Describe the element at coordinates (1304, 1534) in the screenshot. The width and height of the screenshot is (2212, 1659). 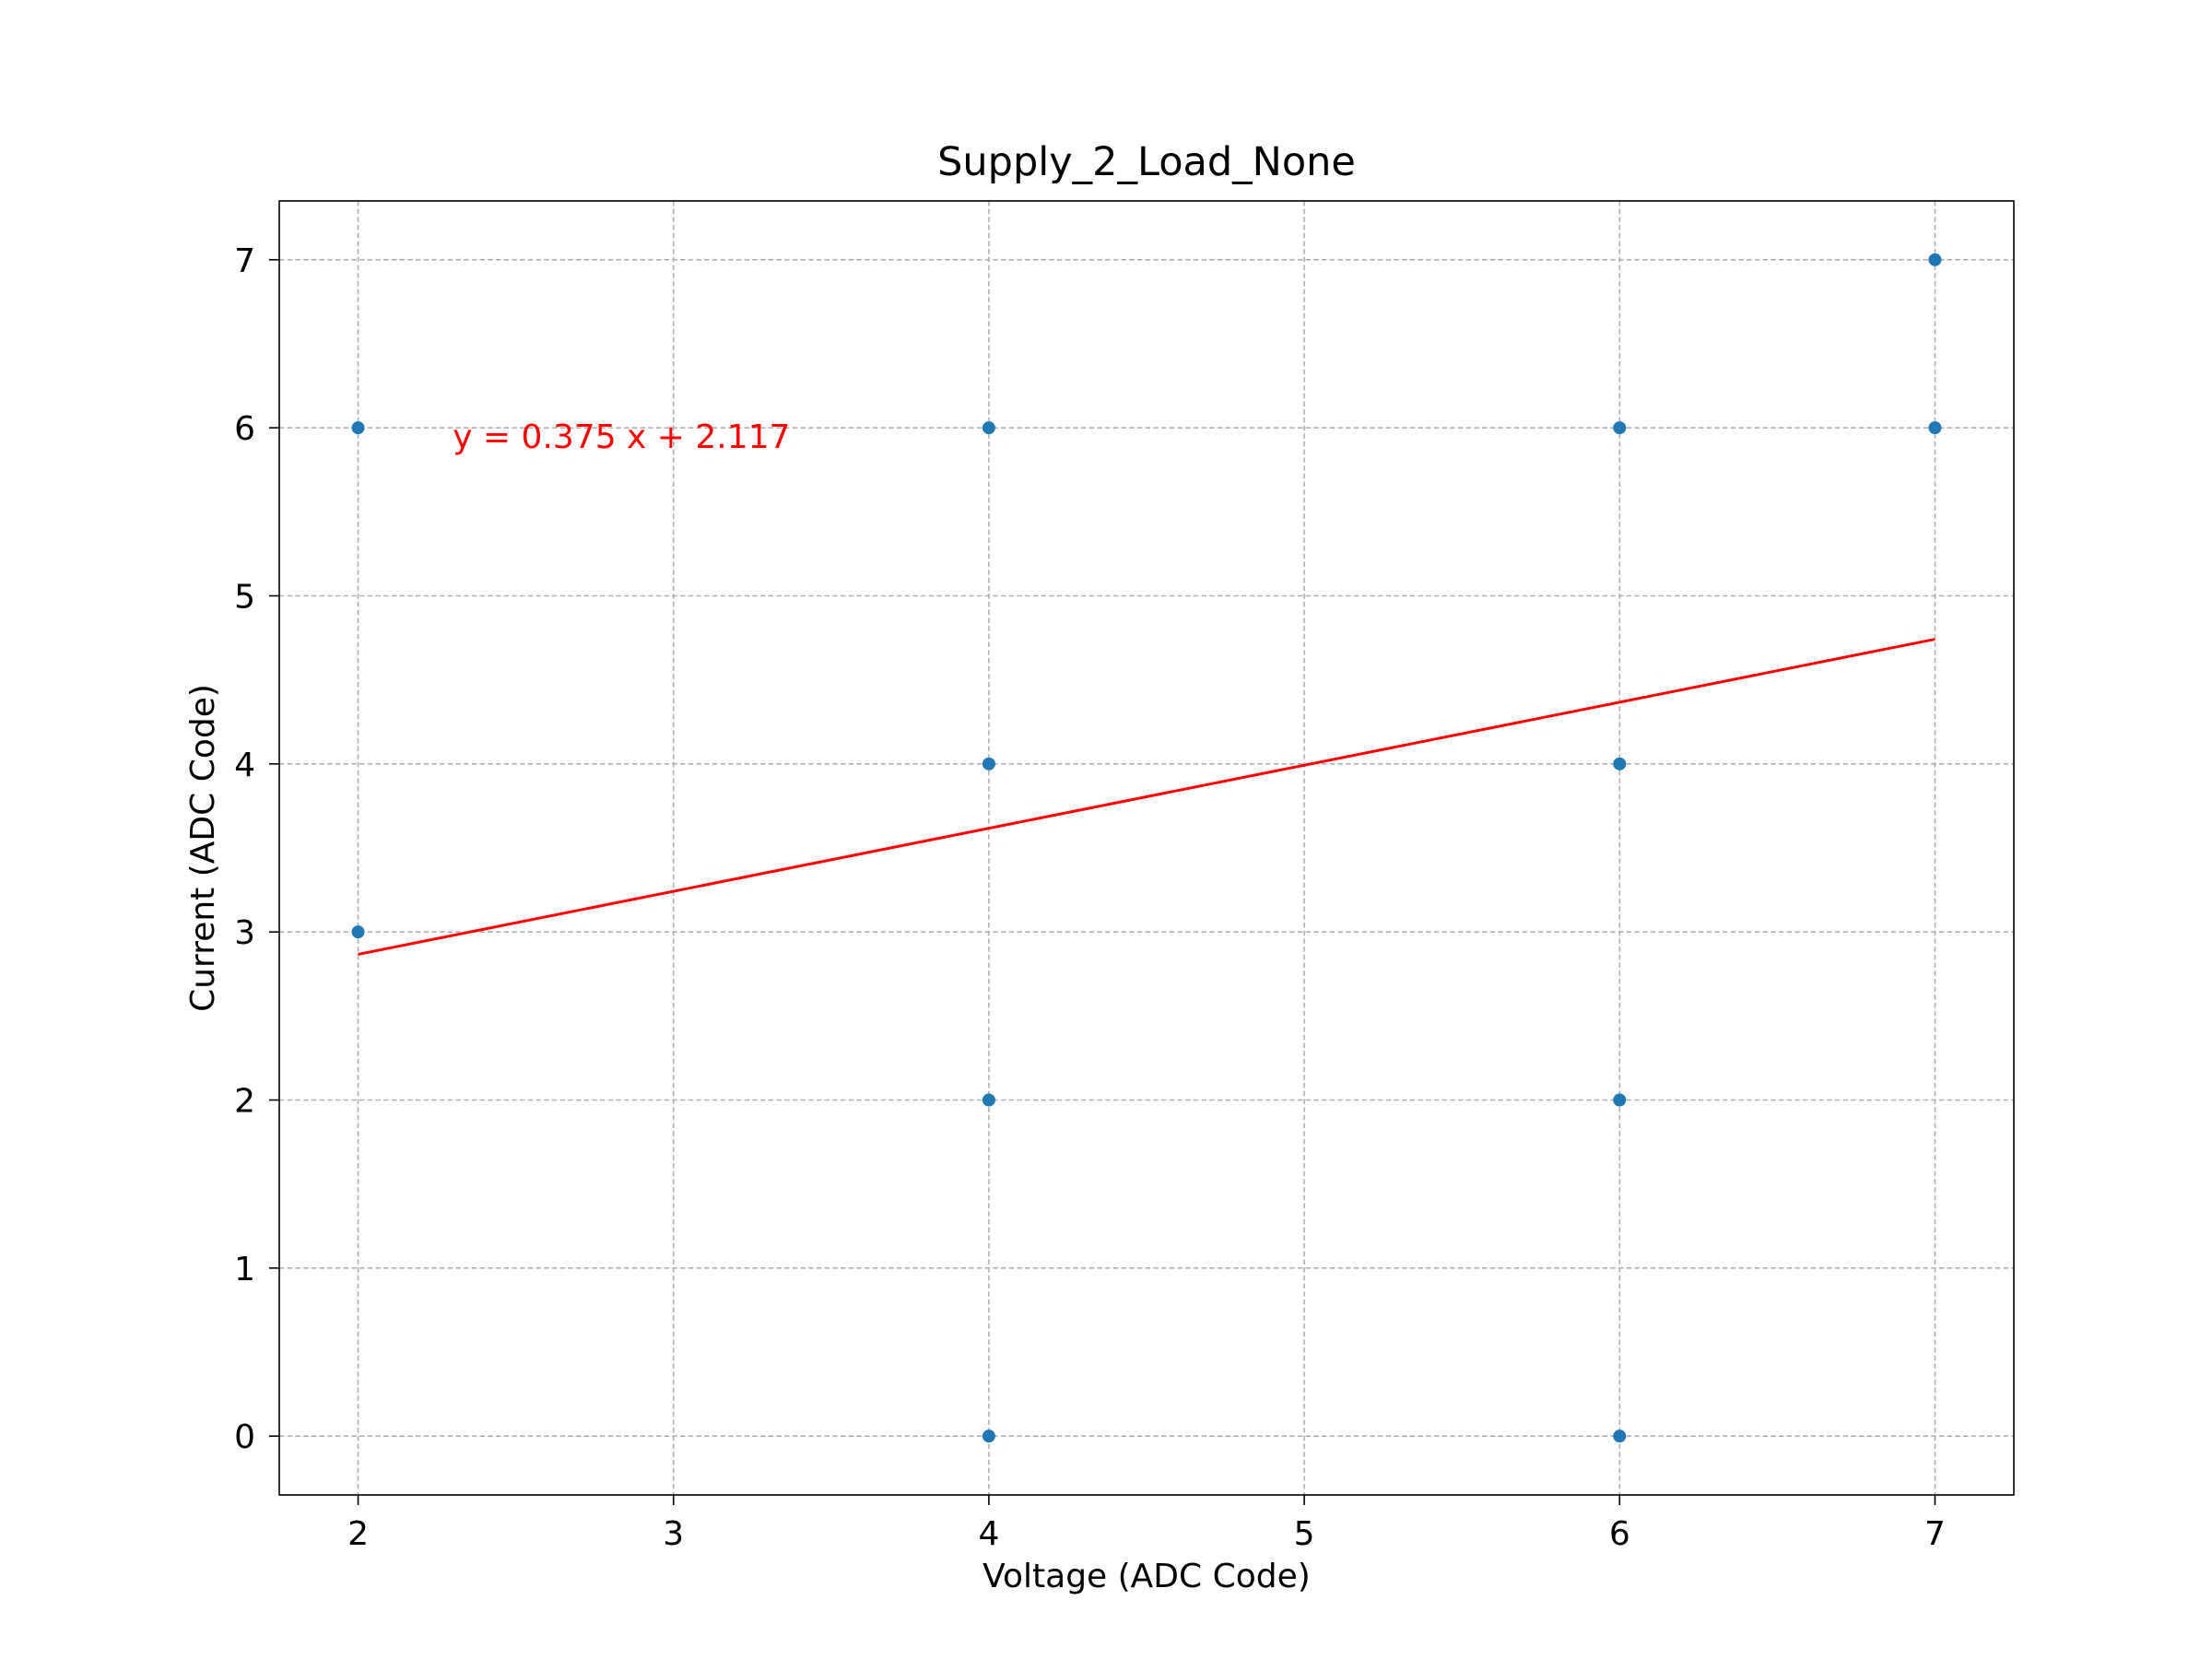
I see `x-tick-label: 5` at that location.